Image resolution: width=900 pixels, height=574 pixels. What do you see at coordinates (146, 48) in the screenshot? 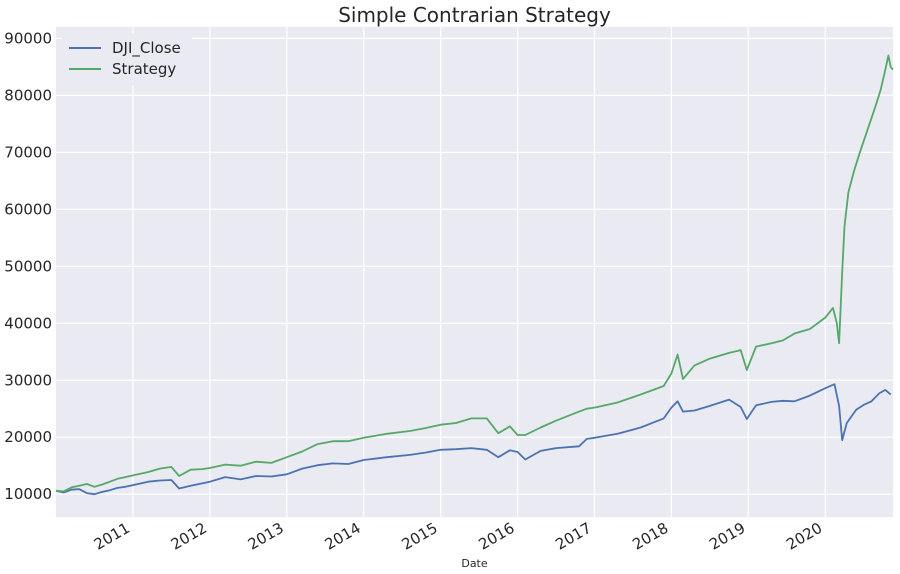
I see `legend-label: DJI_Close` at bounding box center [146, 48].